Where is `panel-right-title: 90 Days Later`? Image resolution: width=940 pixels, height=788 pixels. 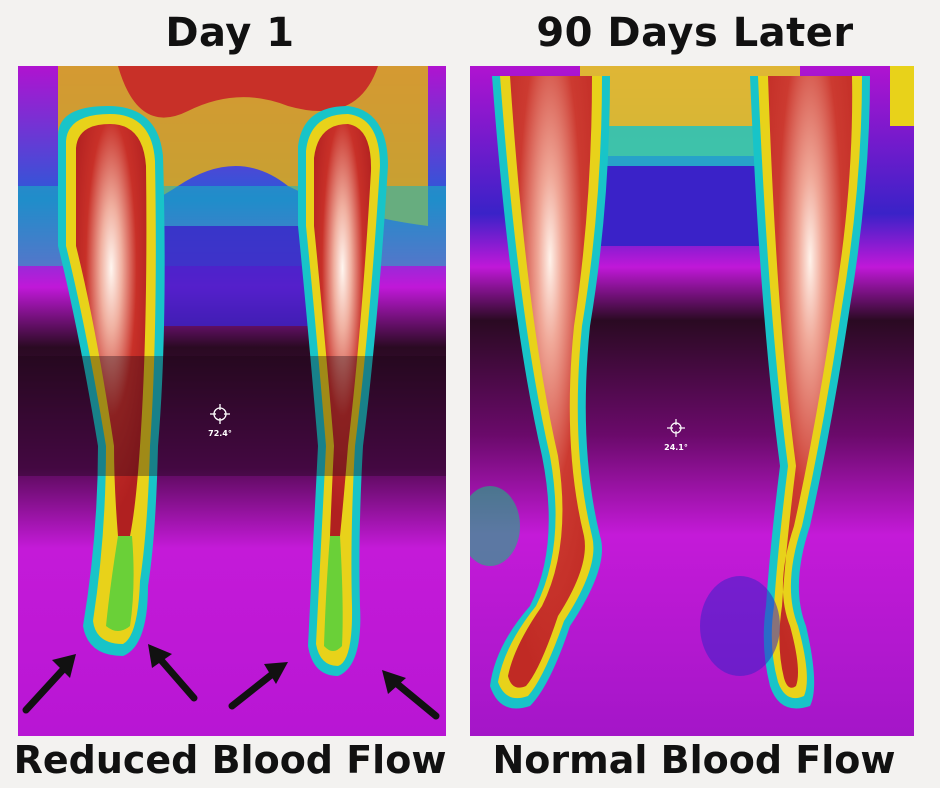
panel-right-title: 90 Days Later is located at coordinates (695, 33).